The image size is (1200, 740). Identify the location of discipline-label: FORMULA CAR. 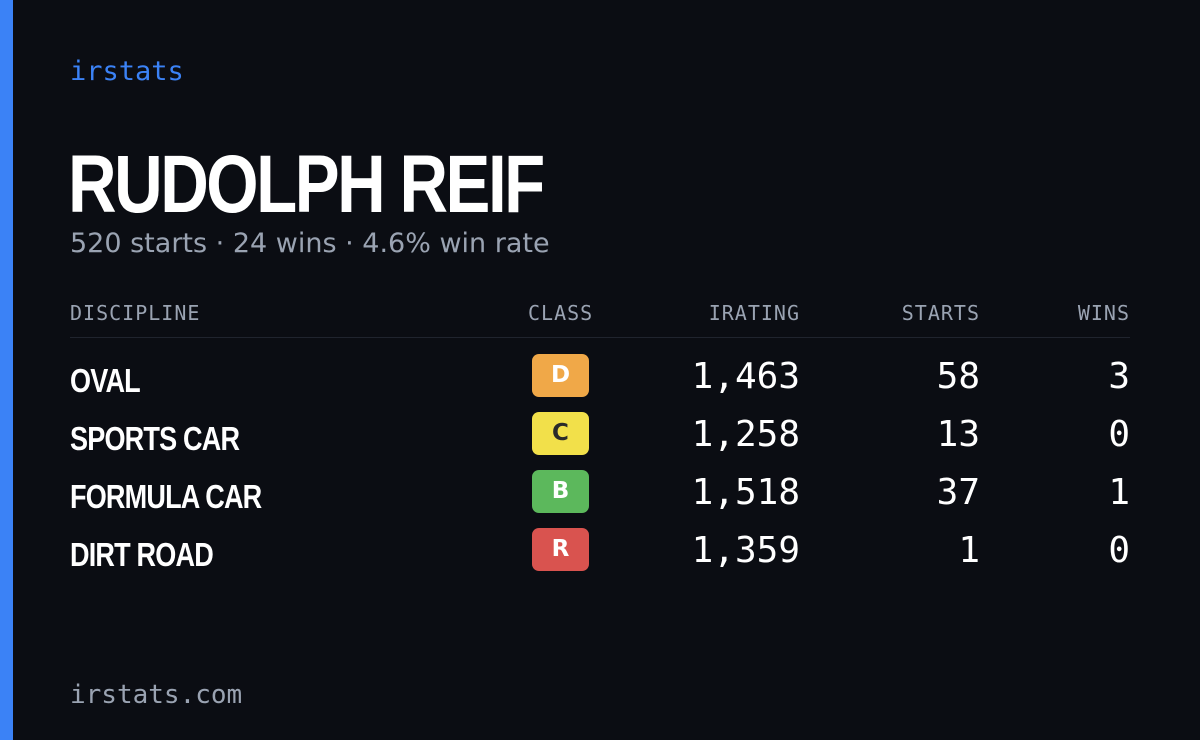
(166, 496).